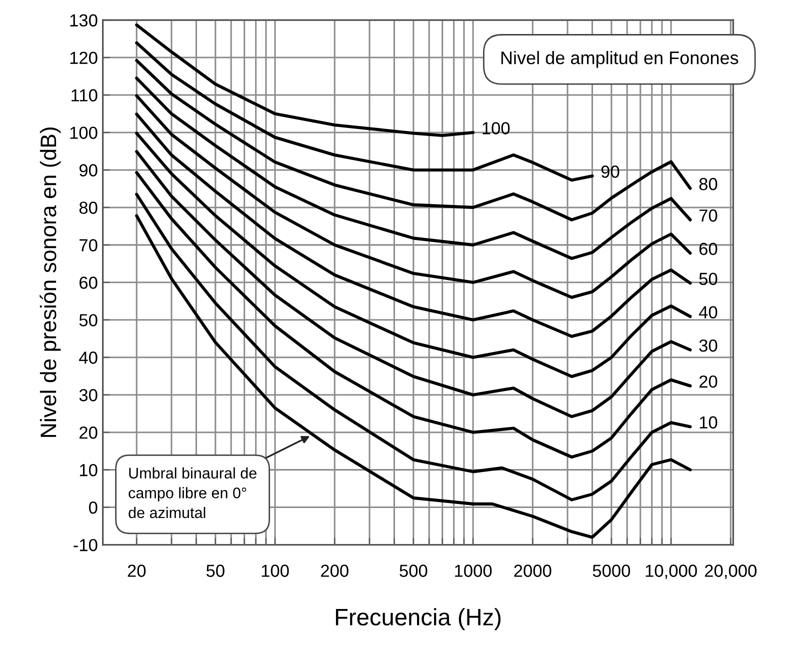 This screenshot has height=647, width=785. Describe the element at coordinates (334, 570) in the screenshot. I see `x-tick-label: 200` at that location.